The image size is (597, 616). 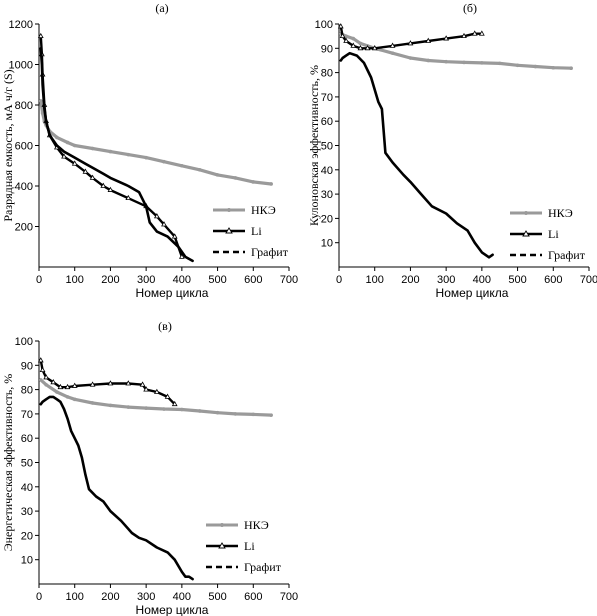 What do you see at coordinates (27, 391) in the screenshot?
I see `y-tick-label: 80` at bounding box center [27, 391].